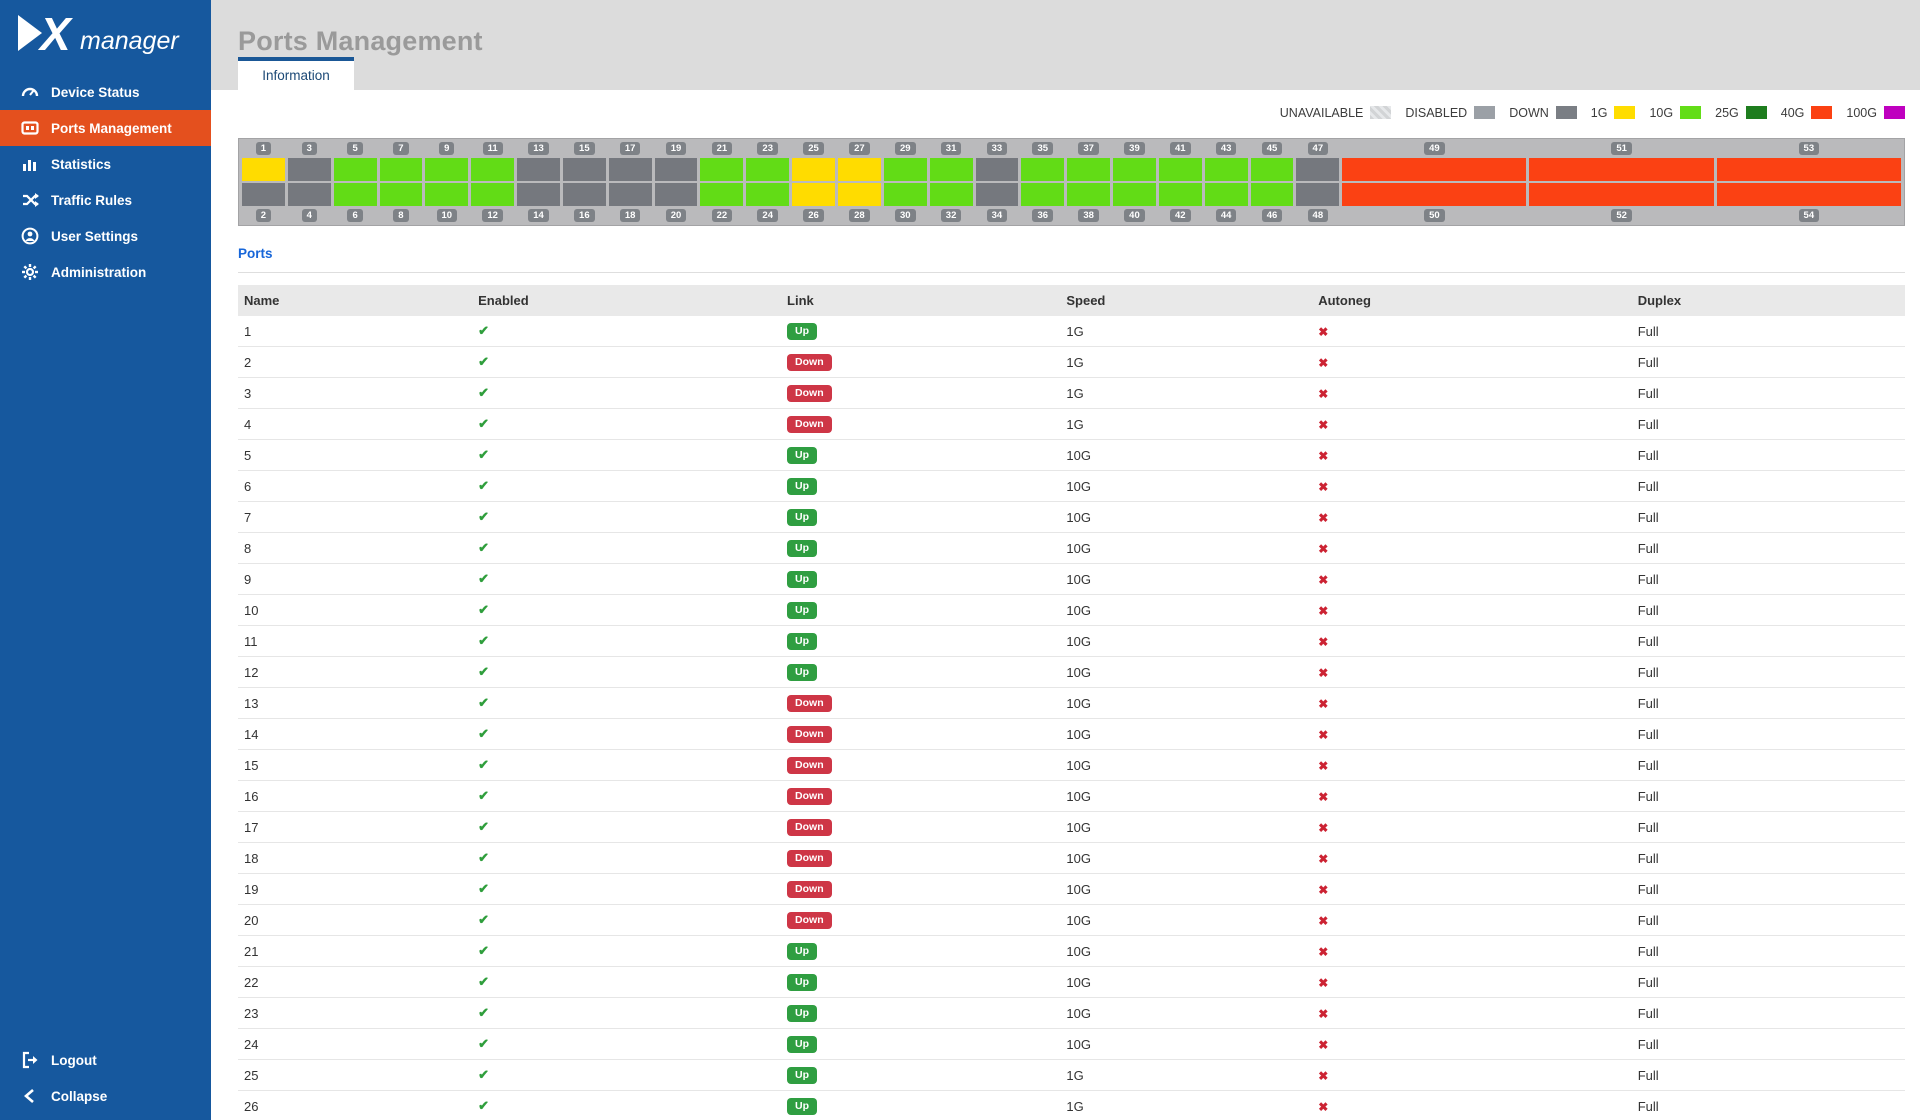 This screenshot has width=1920, height=1120. What do you see at coordinates (921, 300) in the screenshot?
I see `column-header-link: Link` at bounding box center [921, 300].